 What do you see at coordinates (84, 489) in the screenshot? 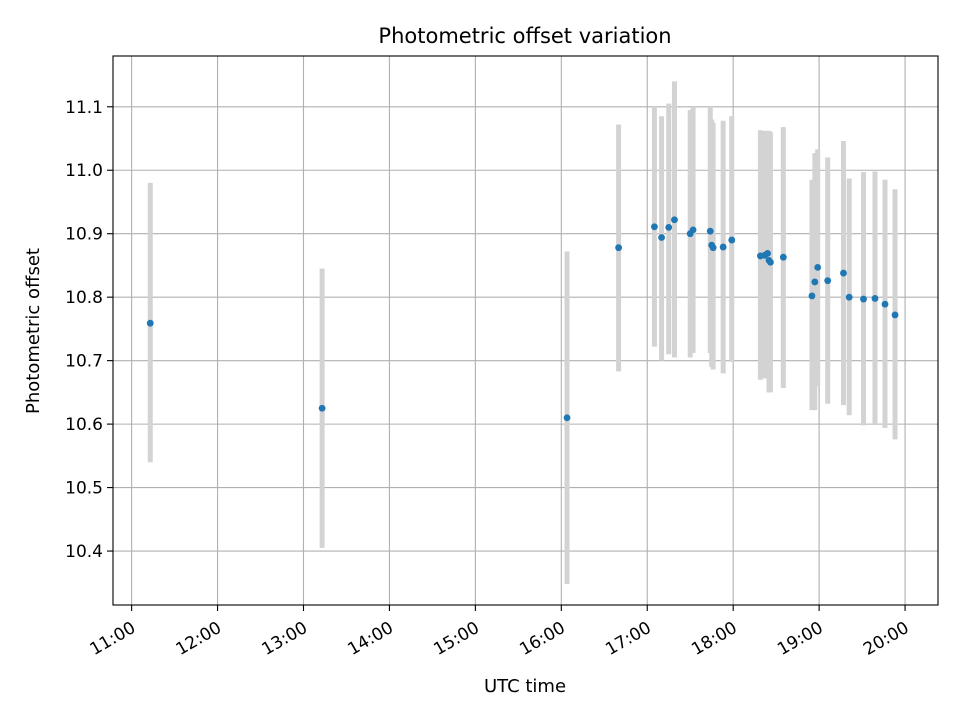
I see `y-tick-label: 10.5` at bounding box center [84, 489].